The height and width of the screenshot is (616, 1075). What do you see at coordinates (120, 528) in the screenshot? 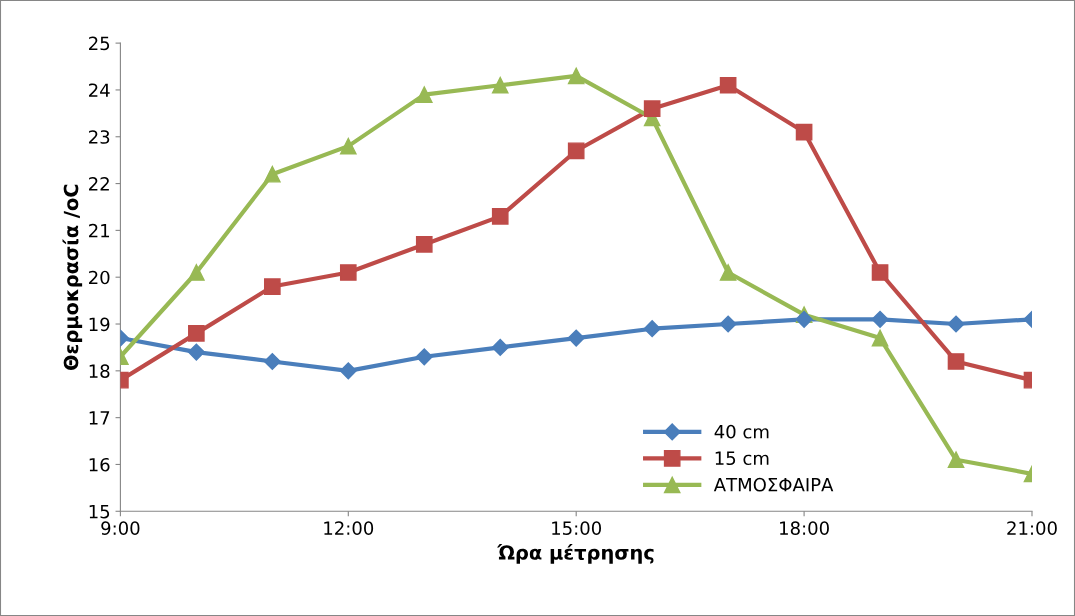
I see `x-tick-label: 9:00` at bounding box center [120, 528].